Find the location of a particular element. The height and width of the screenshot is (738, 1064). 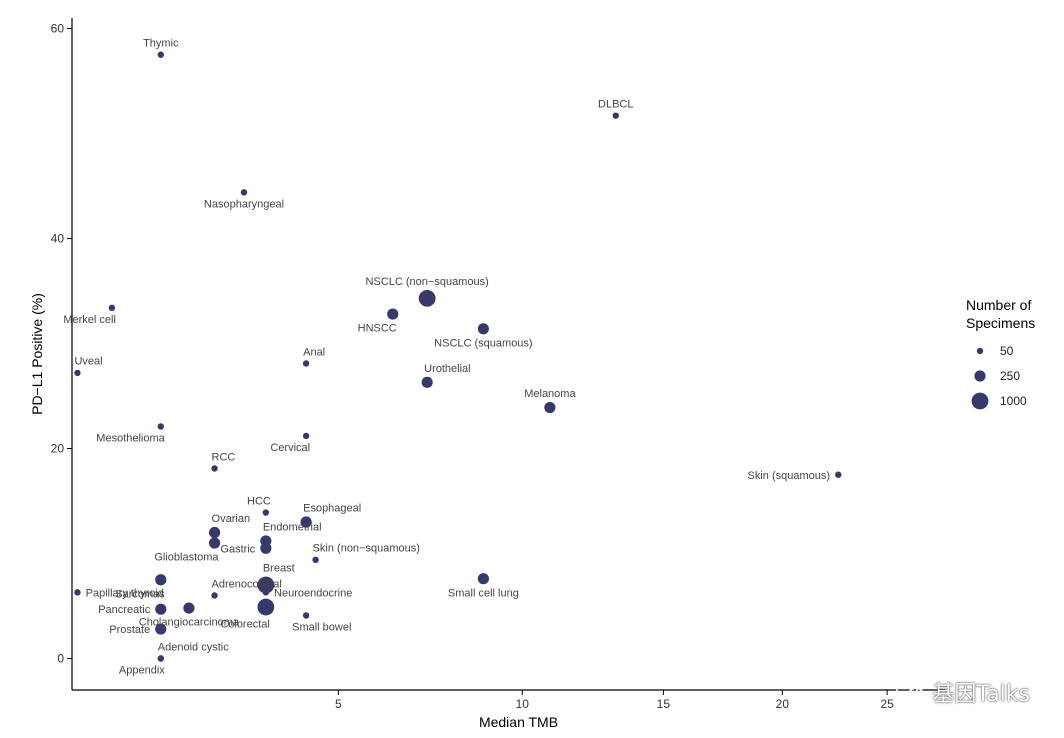

wechat-icon is located at coordinates (911, 692).